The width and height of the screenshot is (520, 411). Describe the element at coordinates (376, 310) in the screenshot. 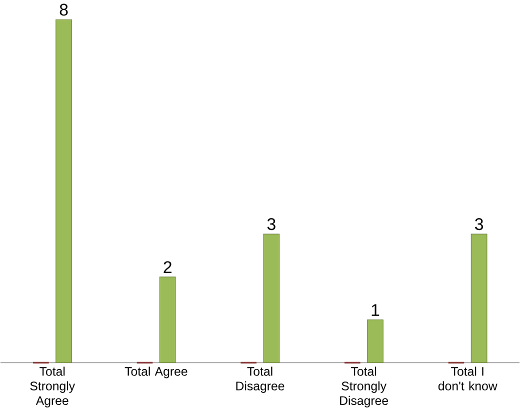

I see `data-label: 1` at that location.